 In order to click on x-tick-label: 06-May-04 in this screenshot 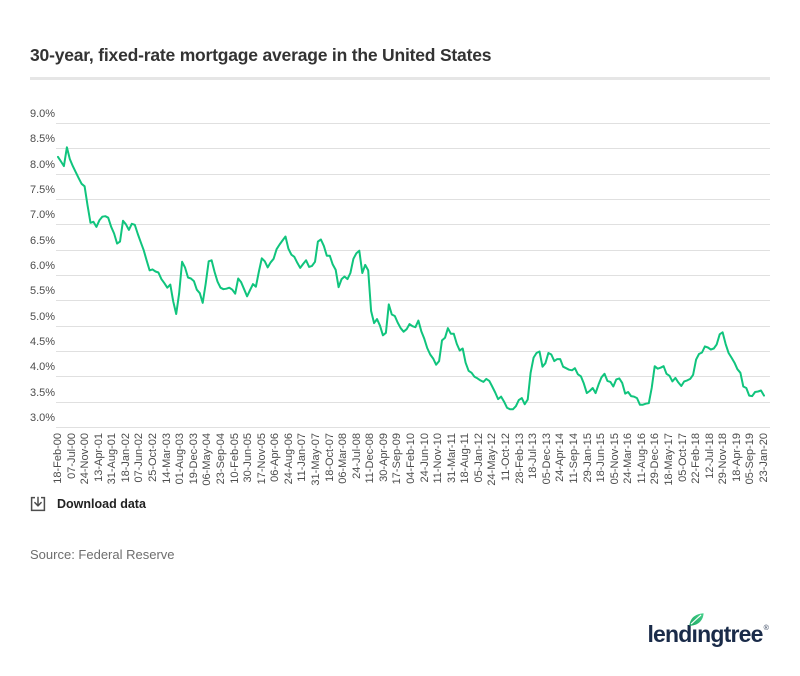, I will do `click(207, 459)`.